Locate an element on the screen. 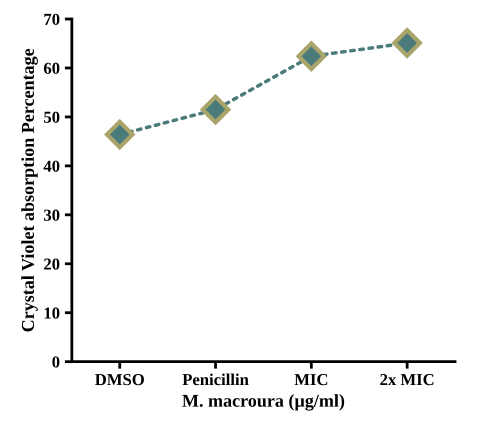 Image resolution: width=479 pixels, height=423 pixels. y-tick-label: 70 is located at coordinates (52, 19).